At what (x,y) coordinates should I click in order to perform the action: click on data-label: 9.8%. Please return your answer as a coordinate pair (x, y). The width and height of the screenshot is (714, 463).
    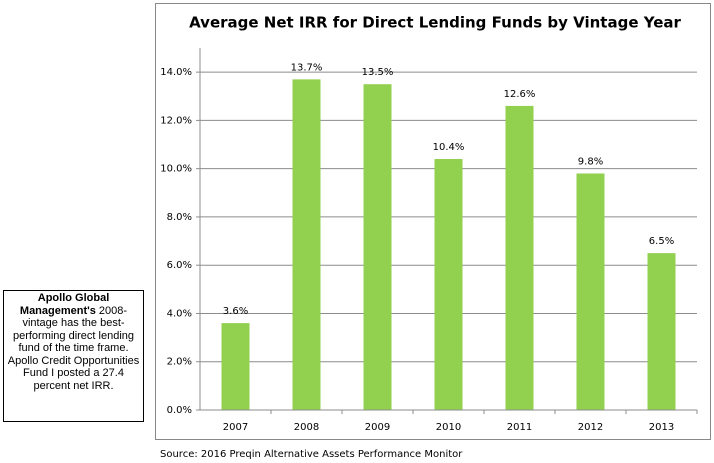
    Looking at the image, I should click on (590, 161).